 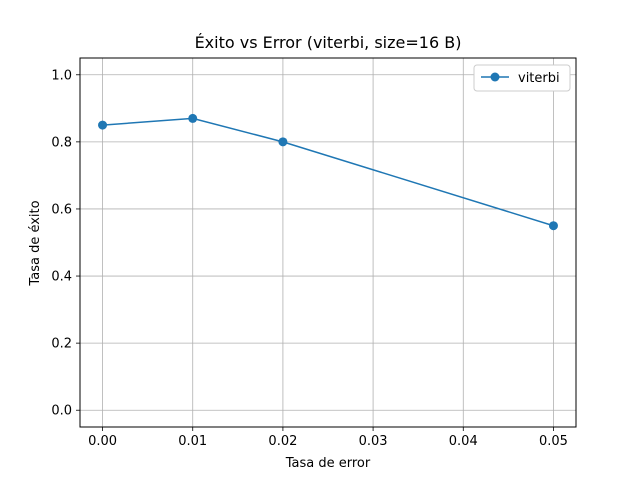 I want to click on x-tick-label: 0.02, so click(x=282, y=441).